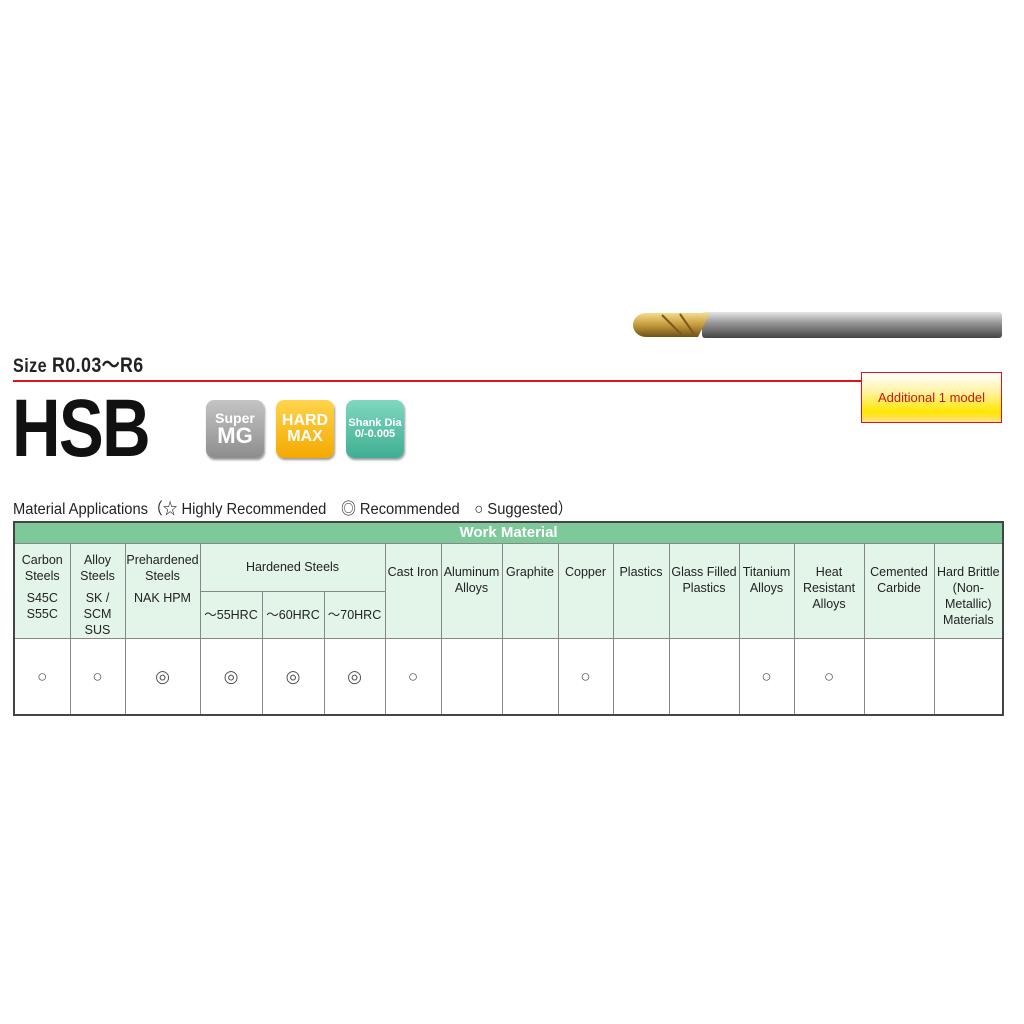  I want to click on col-heat-resistant-alloys: Heat Resistant Alloys, so click(829, 591).